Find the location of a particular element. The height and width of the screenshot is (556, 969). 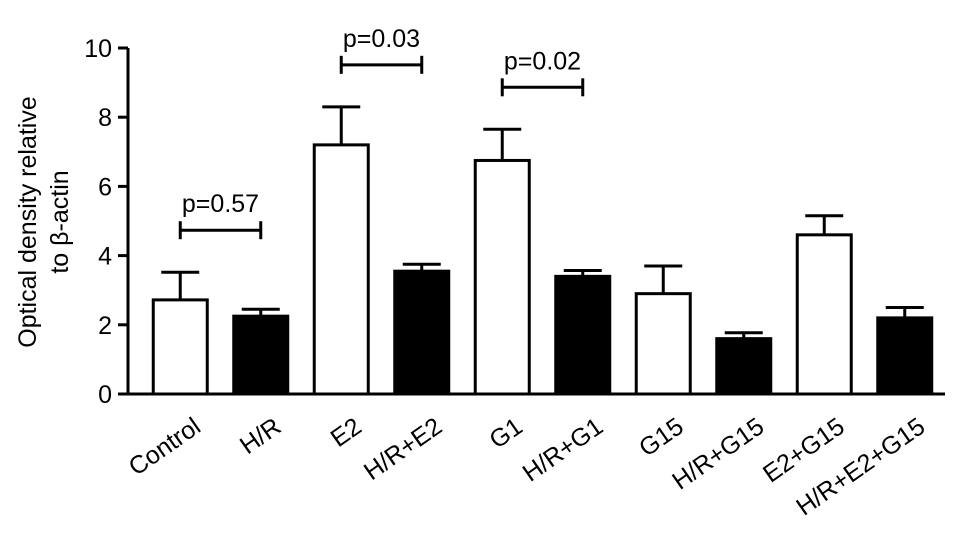

x-tick-label: G15 is located at coordinates (661, 437).